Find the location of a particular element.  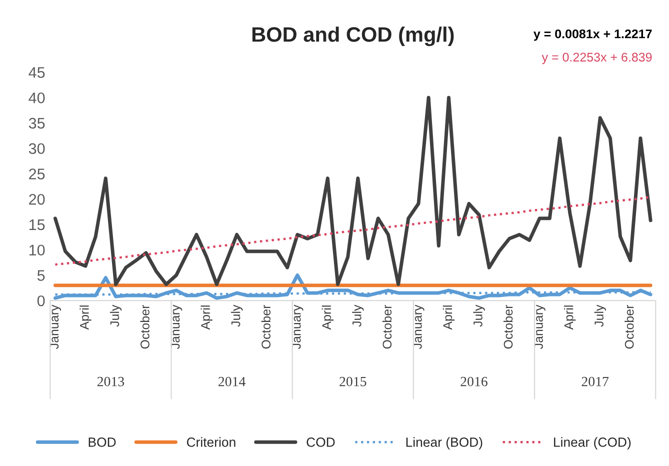

y-tick-label: 35 is located at coordinates (36, 123).